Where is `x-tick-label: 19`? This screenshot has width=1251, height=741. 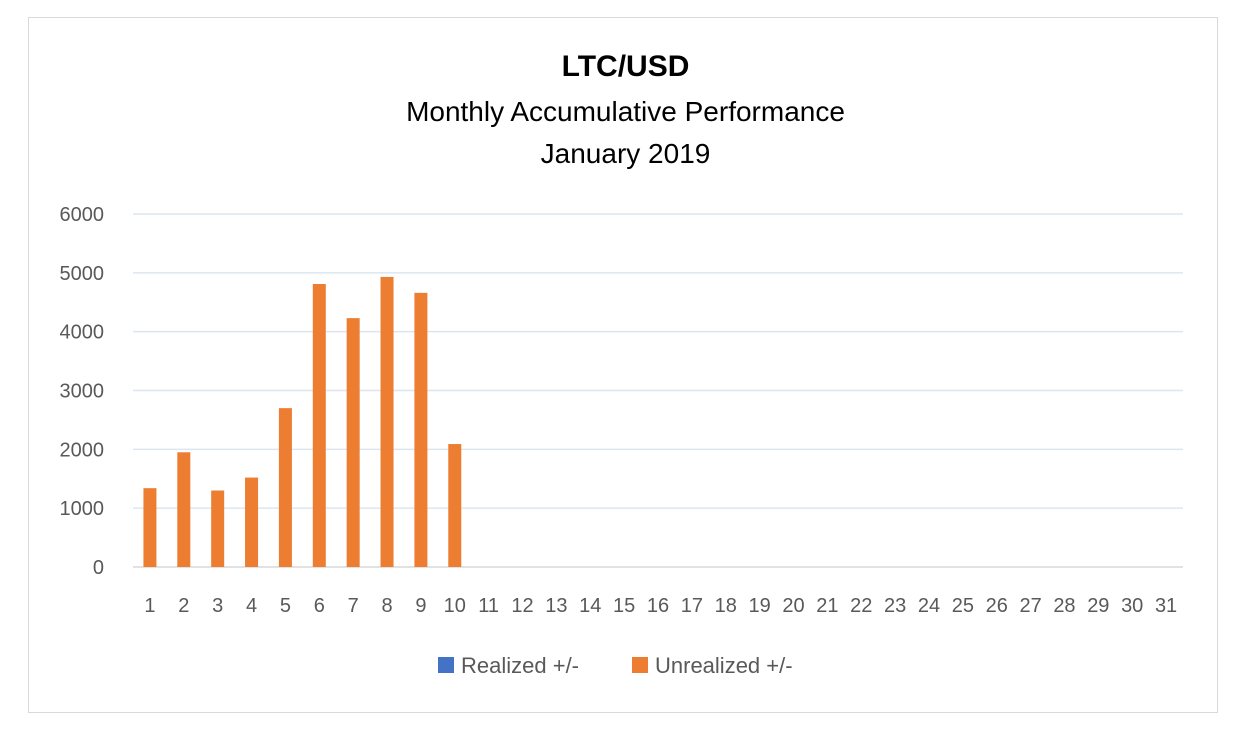 x-tick-label: 19 is located at coordinates (759, 606).